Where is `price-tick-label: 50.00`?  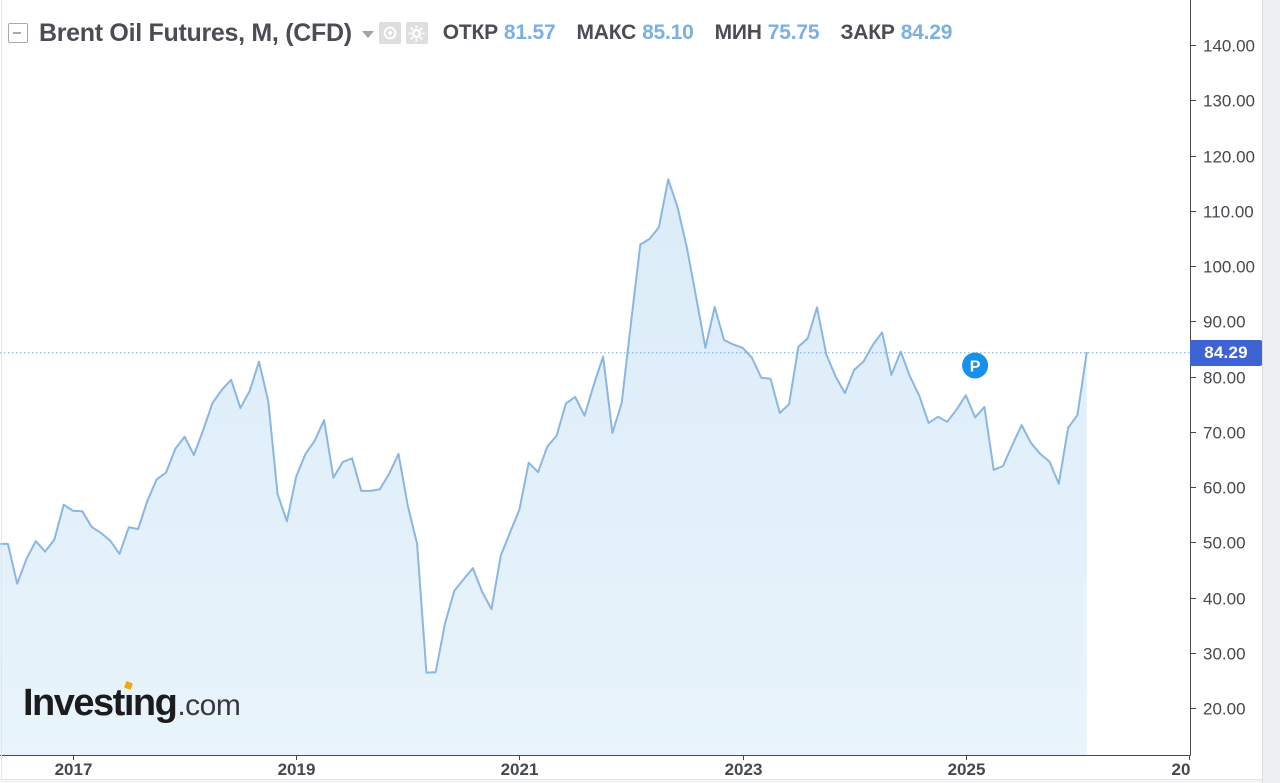
price-tick-label: 50.00 is located at coordinates (1224, 543).